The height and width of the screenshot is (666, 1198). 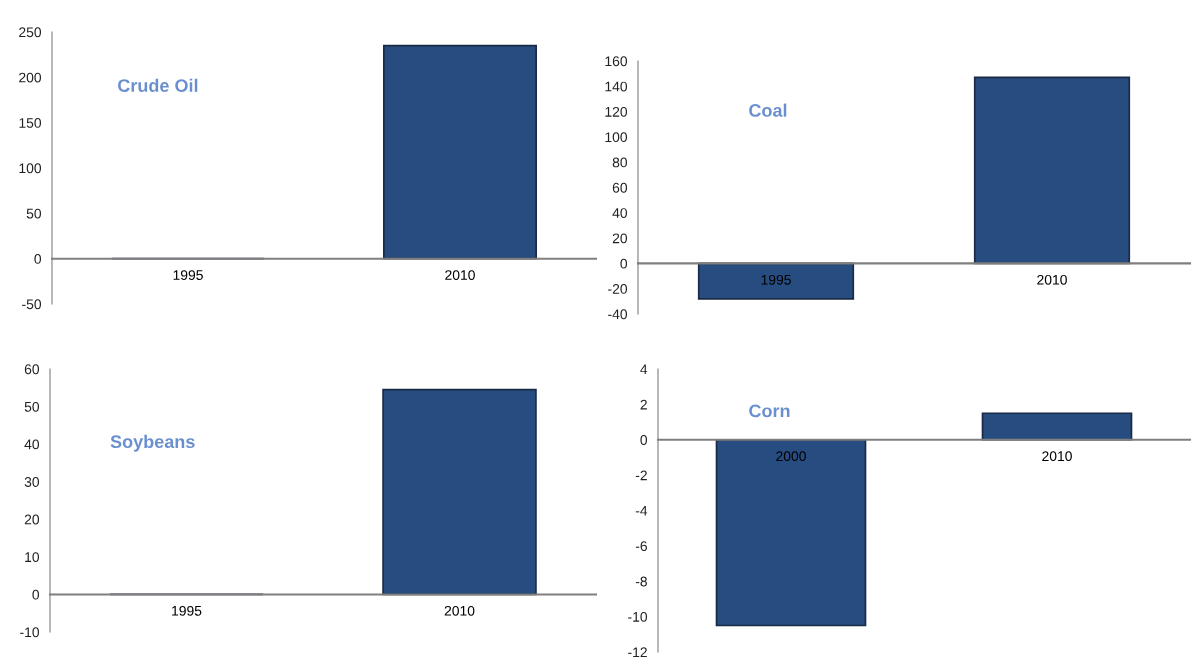 I want to click on y-tick-label: -40, so click(x=618, y=314).